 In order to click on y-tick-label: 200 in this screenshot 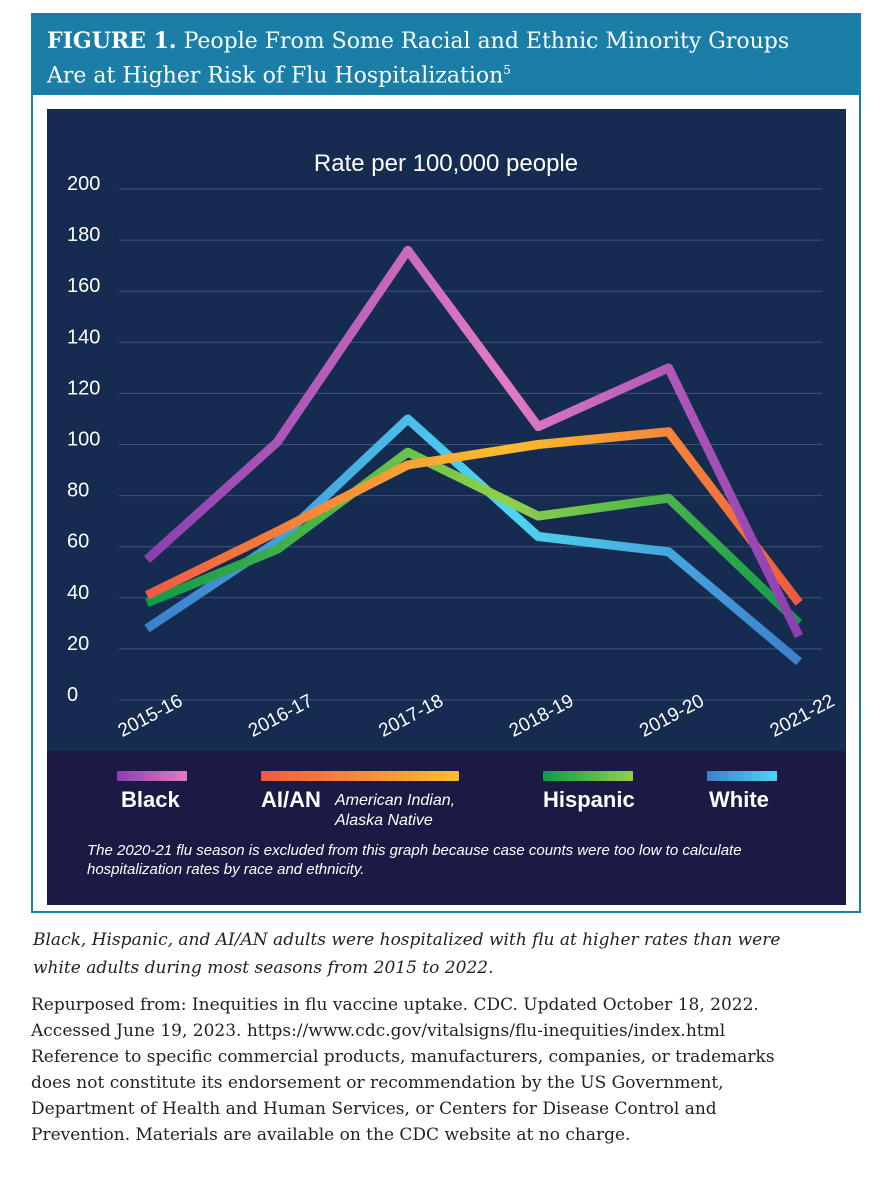, I will do `click(83, 184)`.